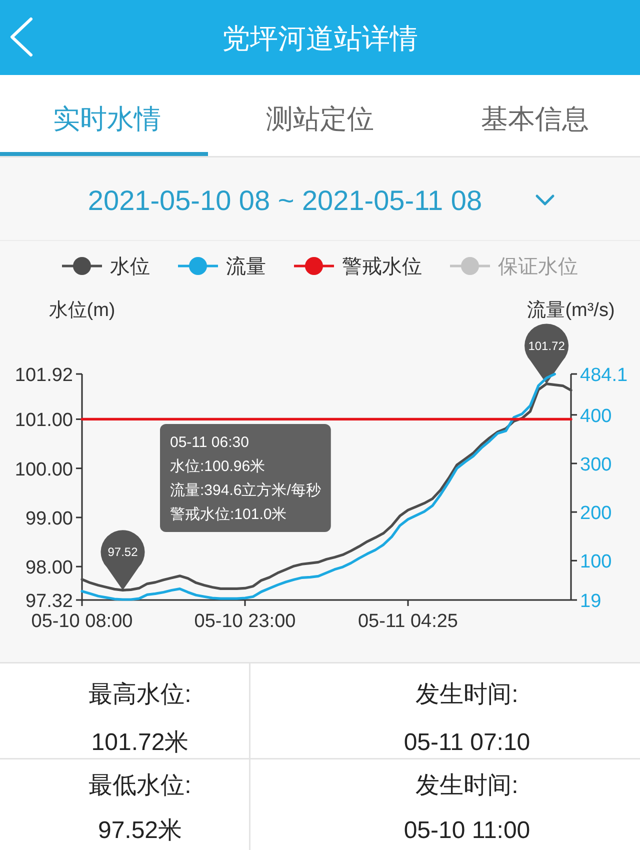 This screenshot has height=850, width=640. I want to click on text: 101.72米, so click(140, 742).